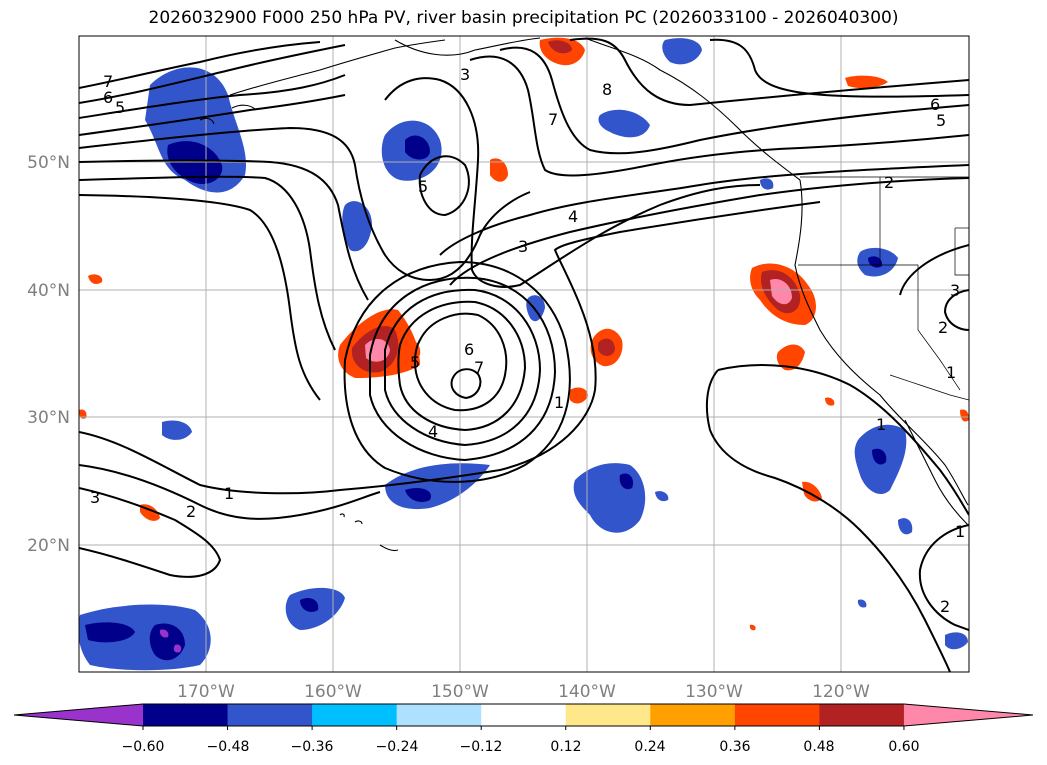 The image size is (1047, 765). I want to click on colorbar-tick-label: 0.60, so click(903, 747).